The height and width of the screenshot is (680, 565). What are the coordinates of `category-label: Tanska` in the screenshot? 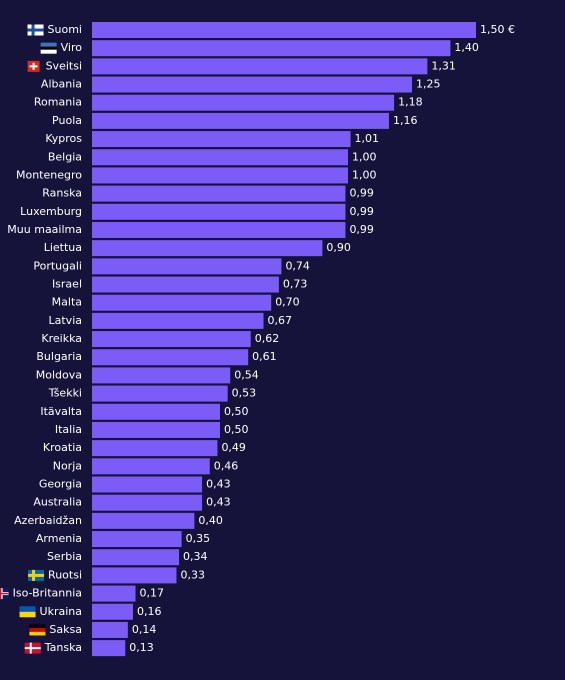 It's located at (63, 647).